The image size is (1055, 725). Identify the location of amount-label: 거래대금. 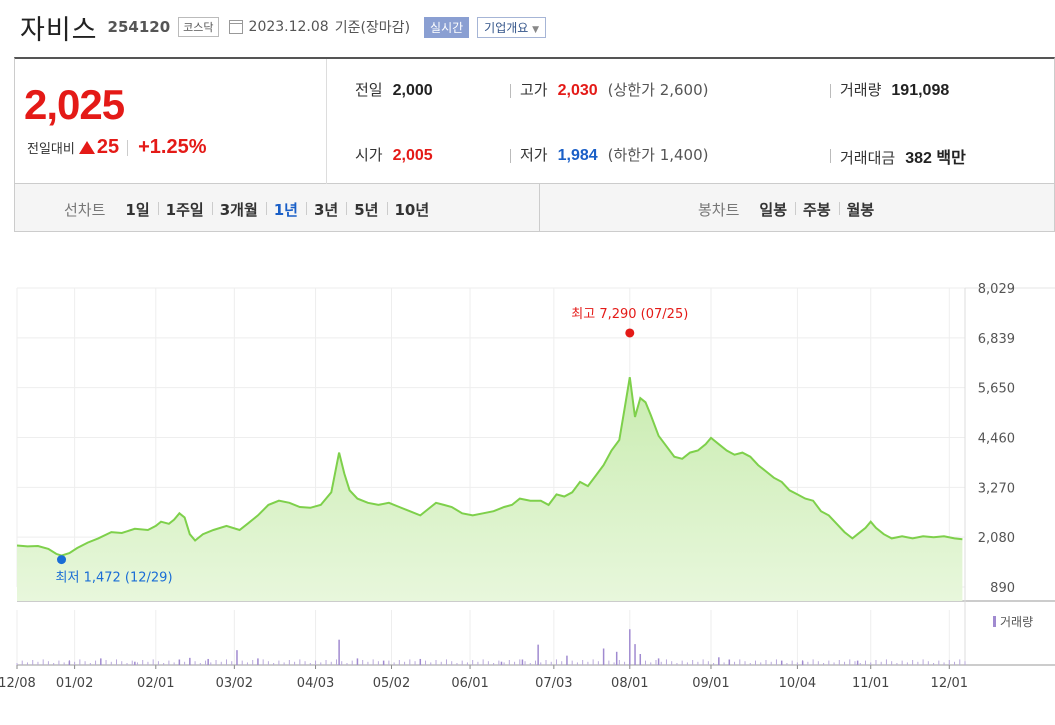
(868, 158).